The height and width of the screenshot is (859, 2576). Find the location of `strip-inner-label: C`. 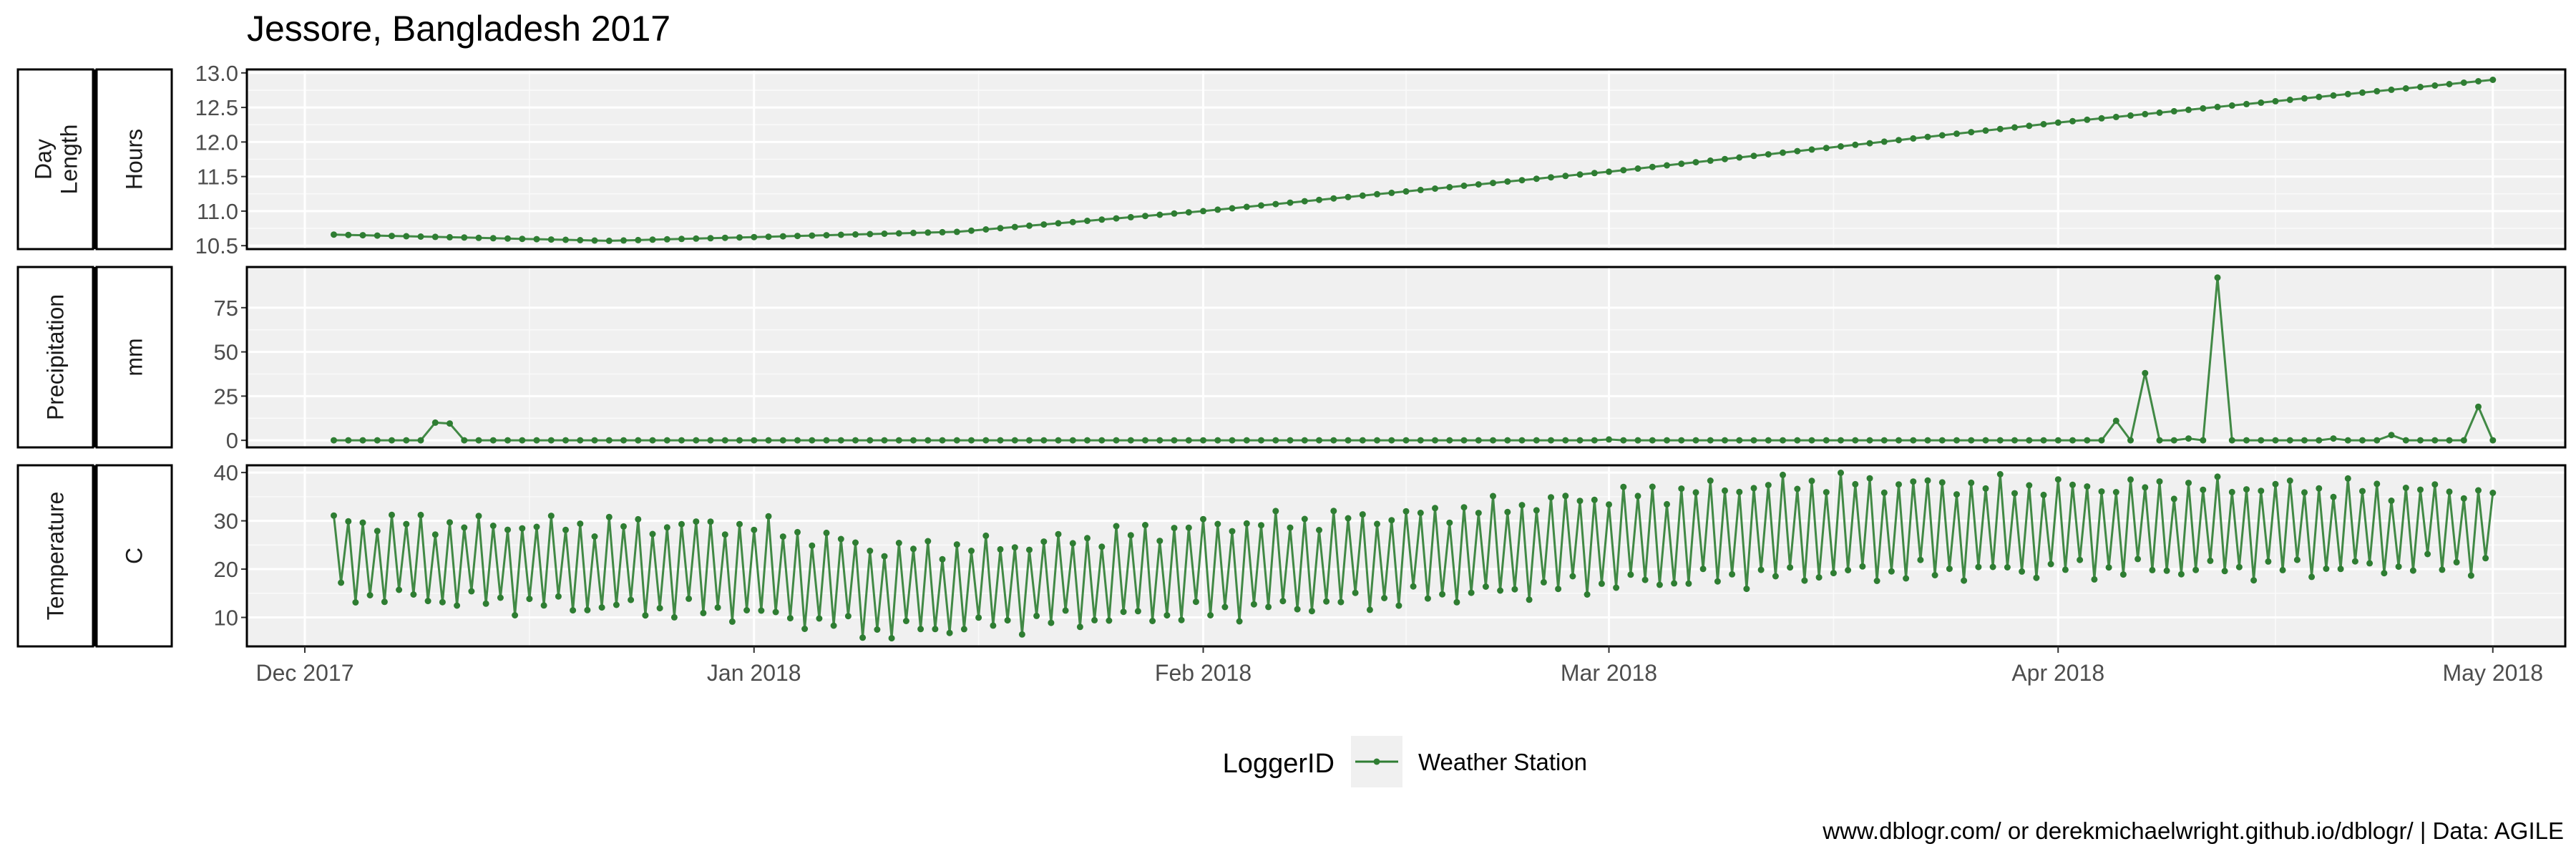

strip-inner-label: C is located at coordinates (134, 556).